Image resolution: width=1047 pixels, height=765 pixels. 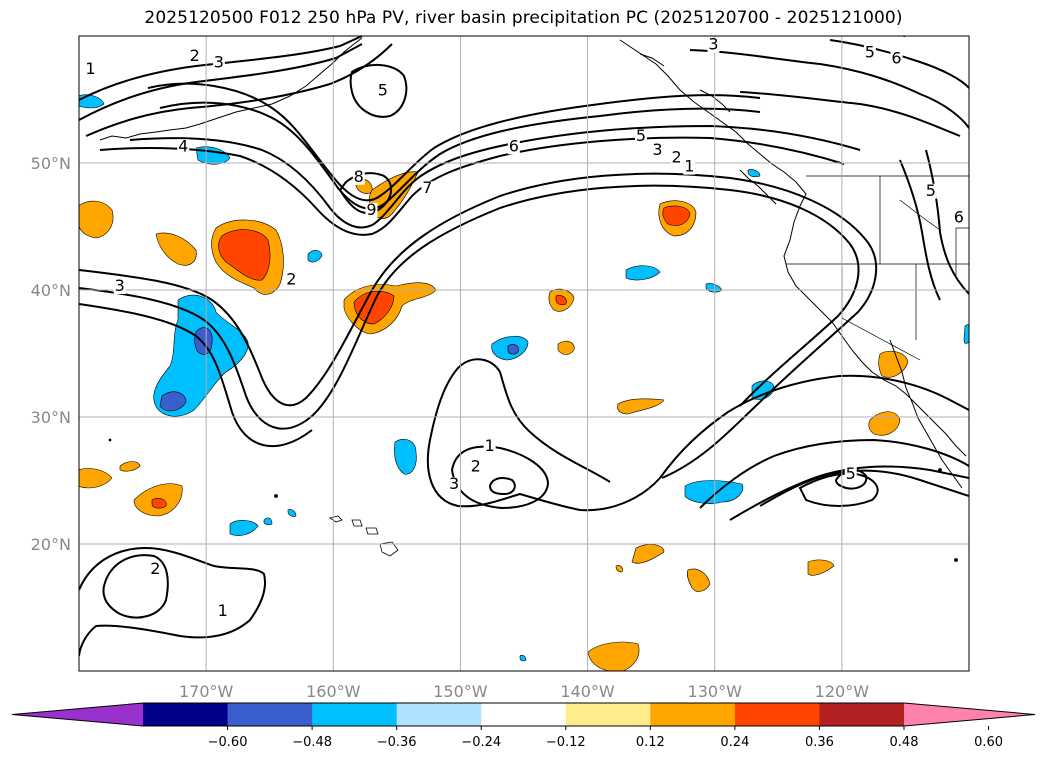 What do you see at coordinates (312, 742) in the screenshot?
I see `colorbar-tick-label: −0.48` at bounding box center [312, 742].